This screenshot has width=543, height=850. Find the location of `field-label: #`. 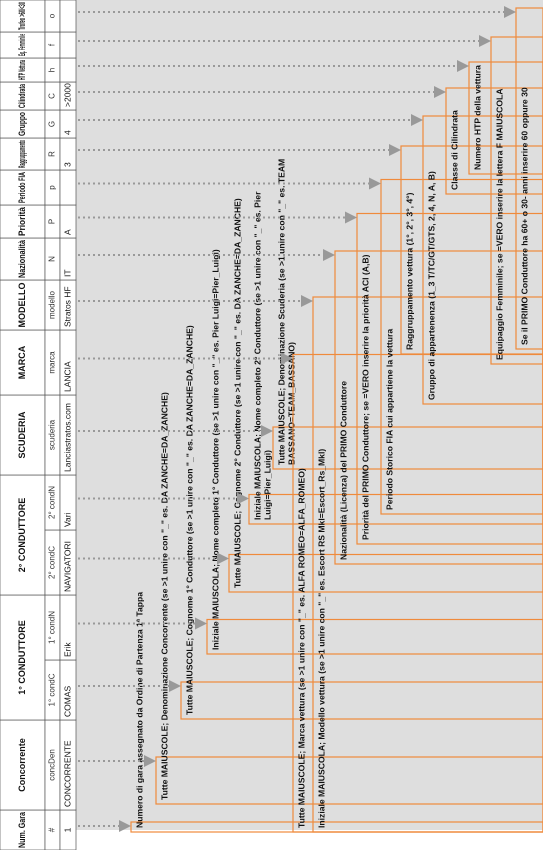

field-label: # is located at coordinates (52, 829).